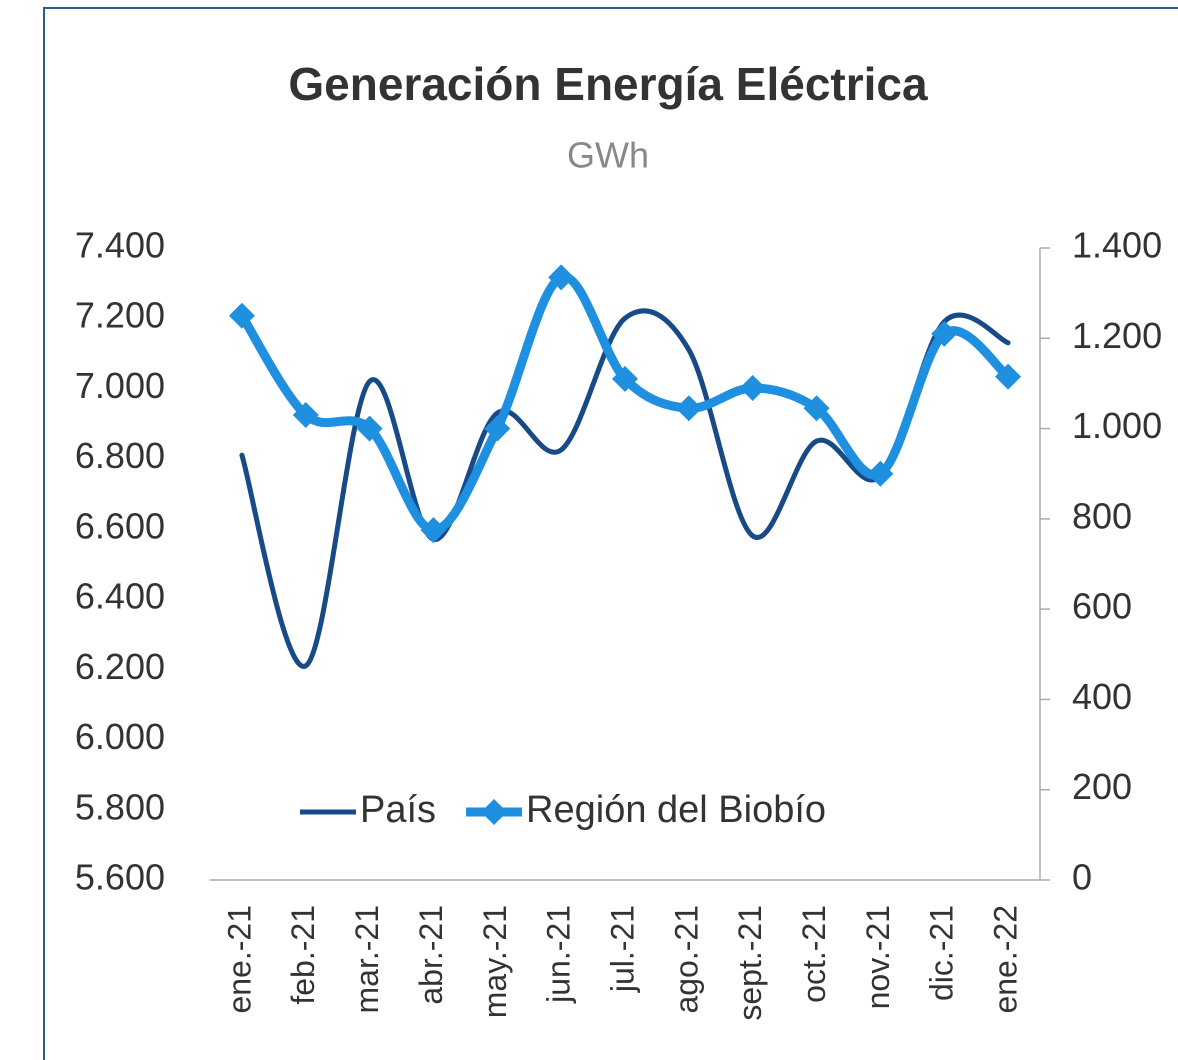 This screenshot has height=1060, width=1178. I want to click on x-tick-label: jul.-21, so click(622, 949).